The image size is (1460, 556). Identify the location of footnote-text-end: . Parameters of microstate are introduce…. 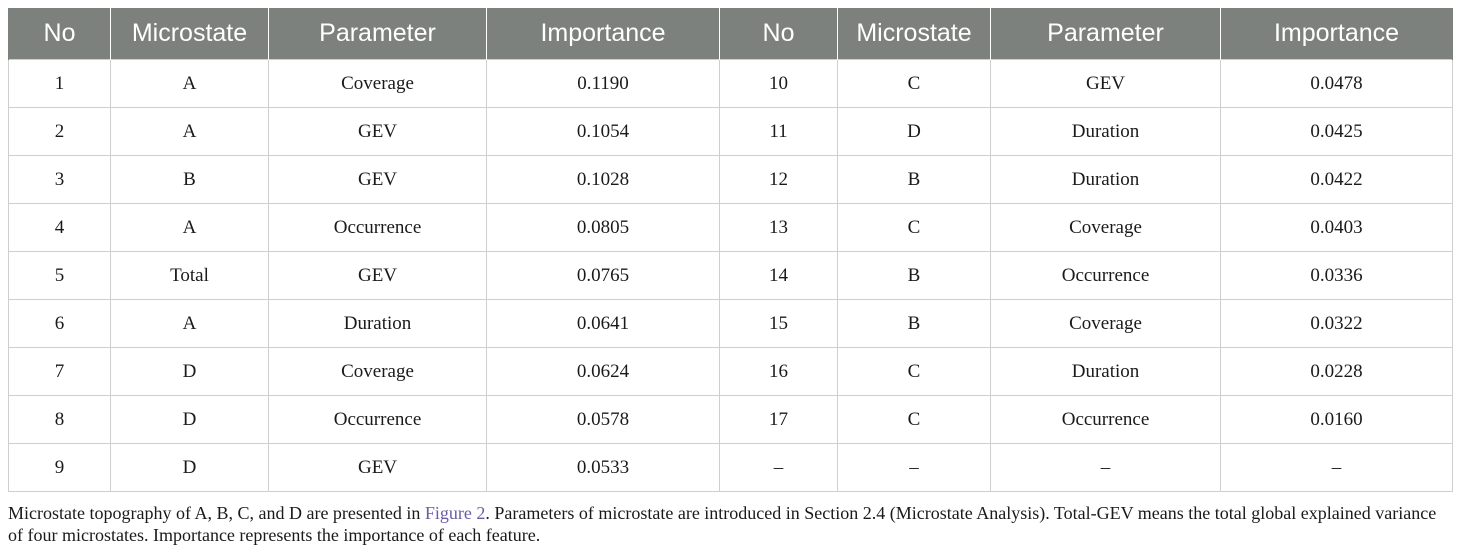
(722, 524).